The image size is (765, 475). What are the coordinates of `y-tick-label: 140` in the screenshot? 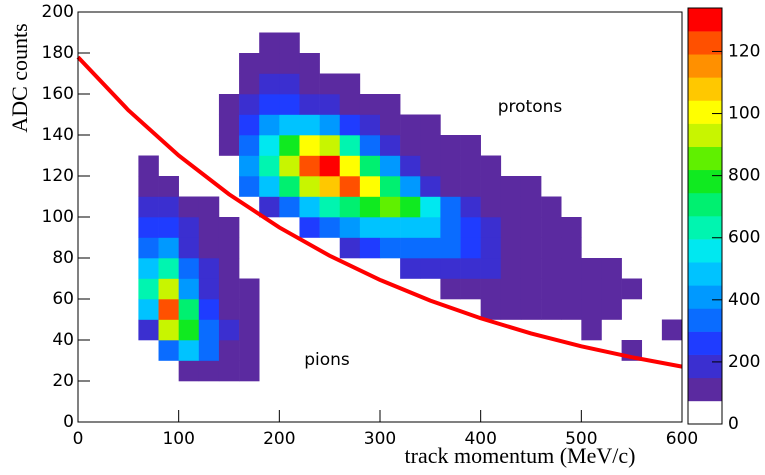 It's located at (58, 135).